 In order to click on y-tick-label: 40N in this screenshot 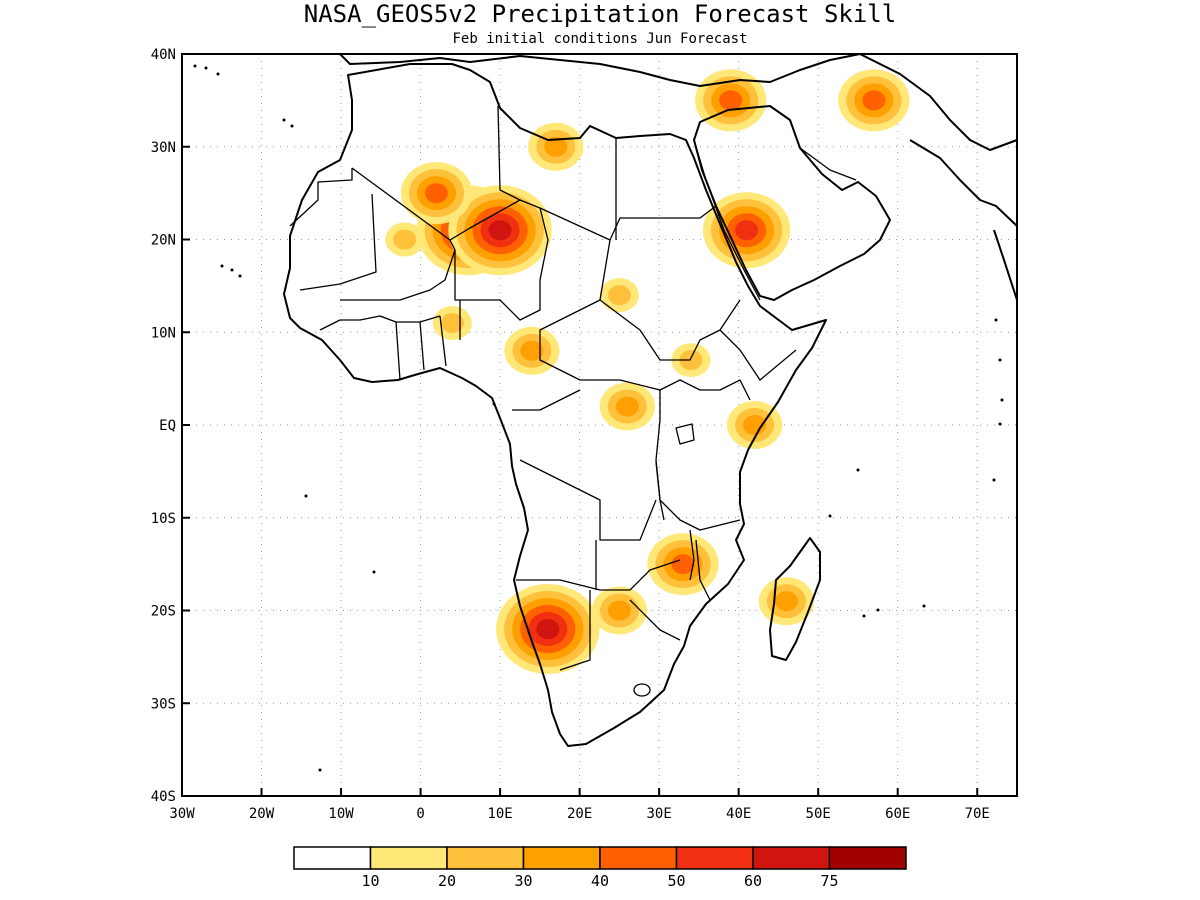, I will do `click(163, 55)`.